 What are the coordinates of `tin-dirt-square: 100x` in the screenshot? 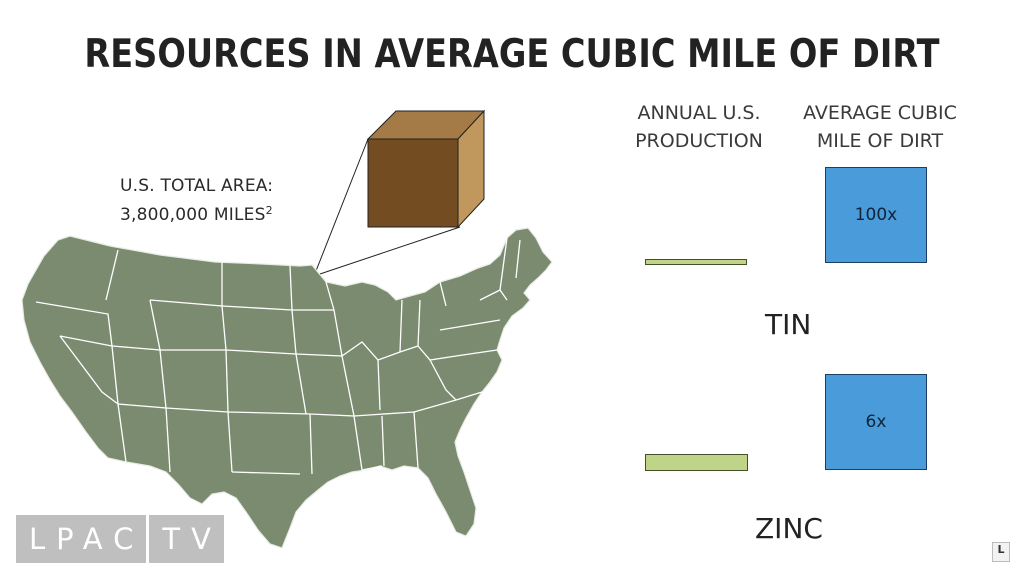 It's located at (876, 215).